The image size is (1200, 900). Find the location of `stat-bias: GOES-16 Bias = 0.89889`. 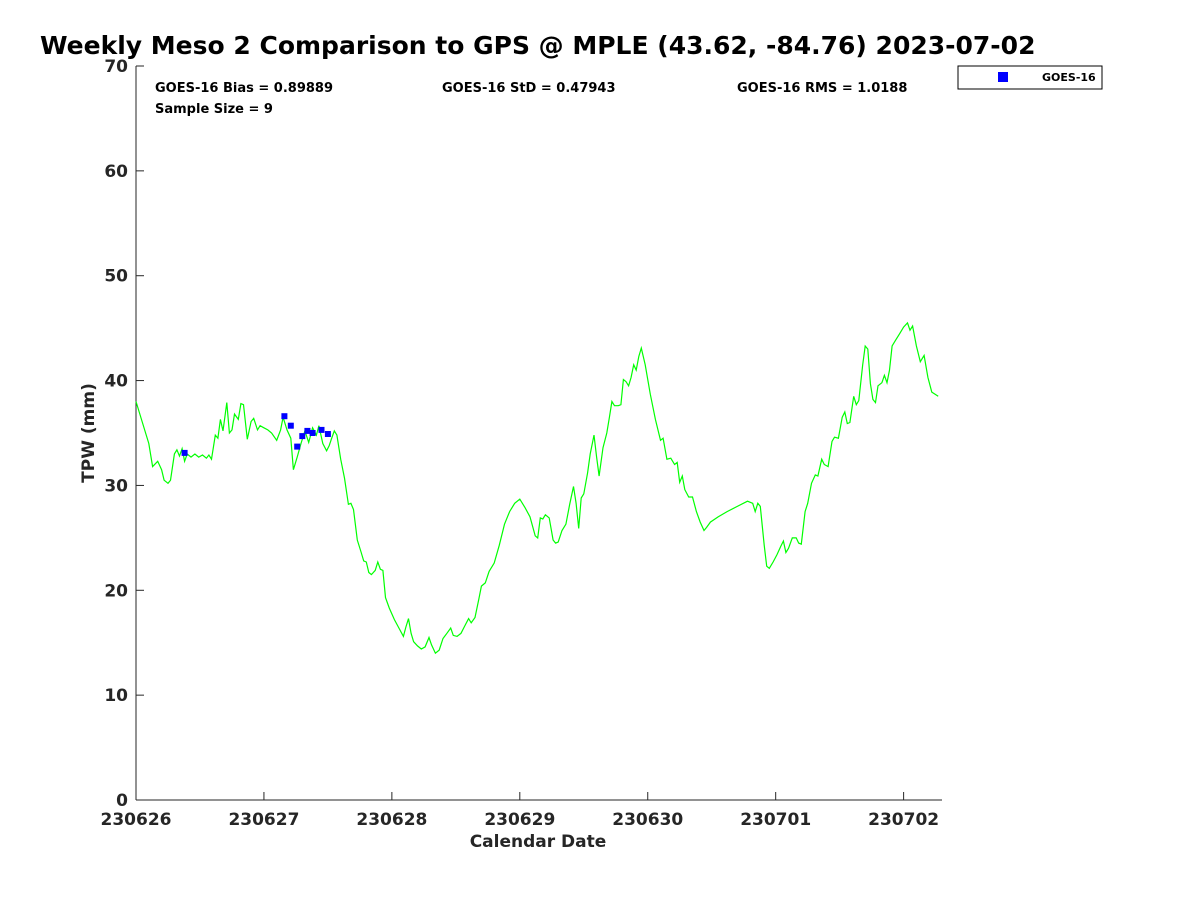

stat-bias: GOES-16 Bias = 0.89889 is located at coordinates (244, 88).